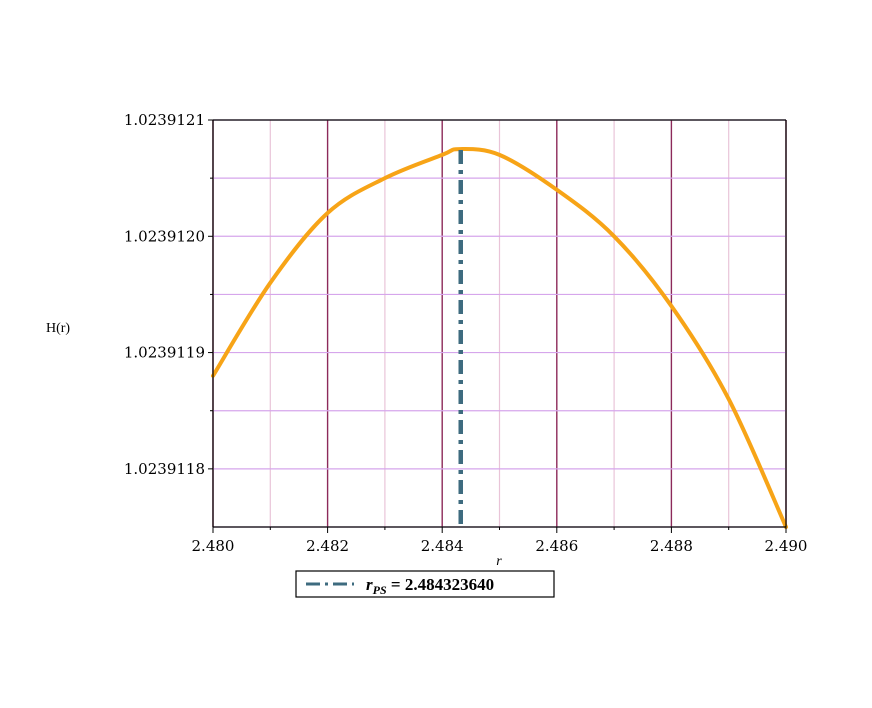 Image resolution: width=872 pixels, height=708 pixels. I want to click on y-tick-label: 1.0239119, so click(164, 353).